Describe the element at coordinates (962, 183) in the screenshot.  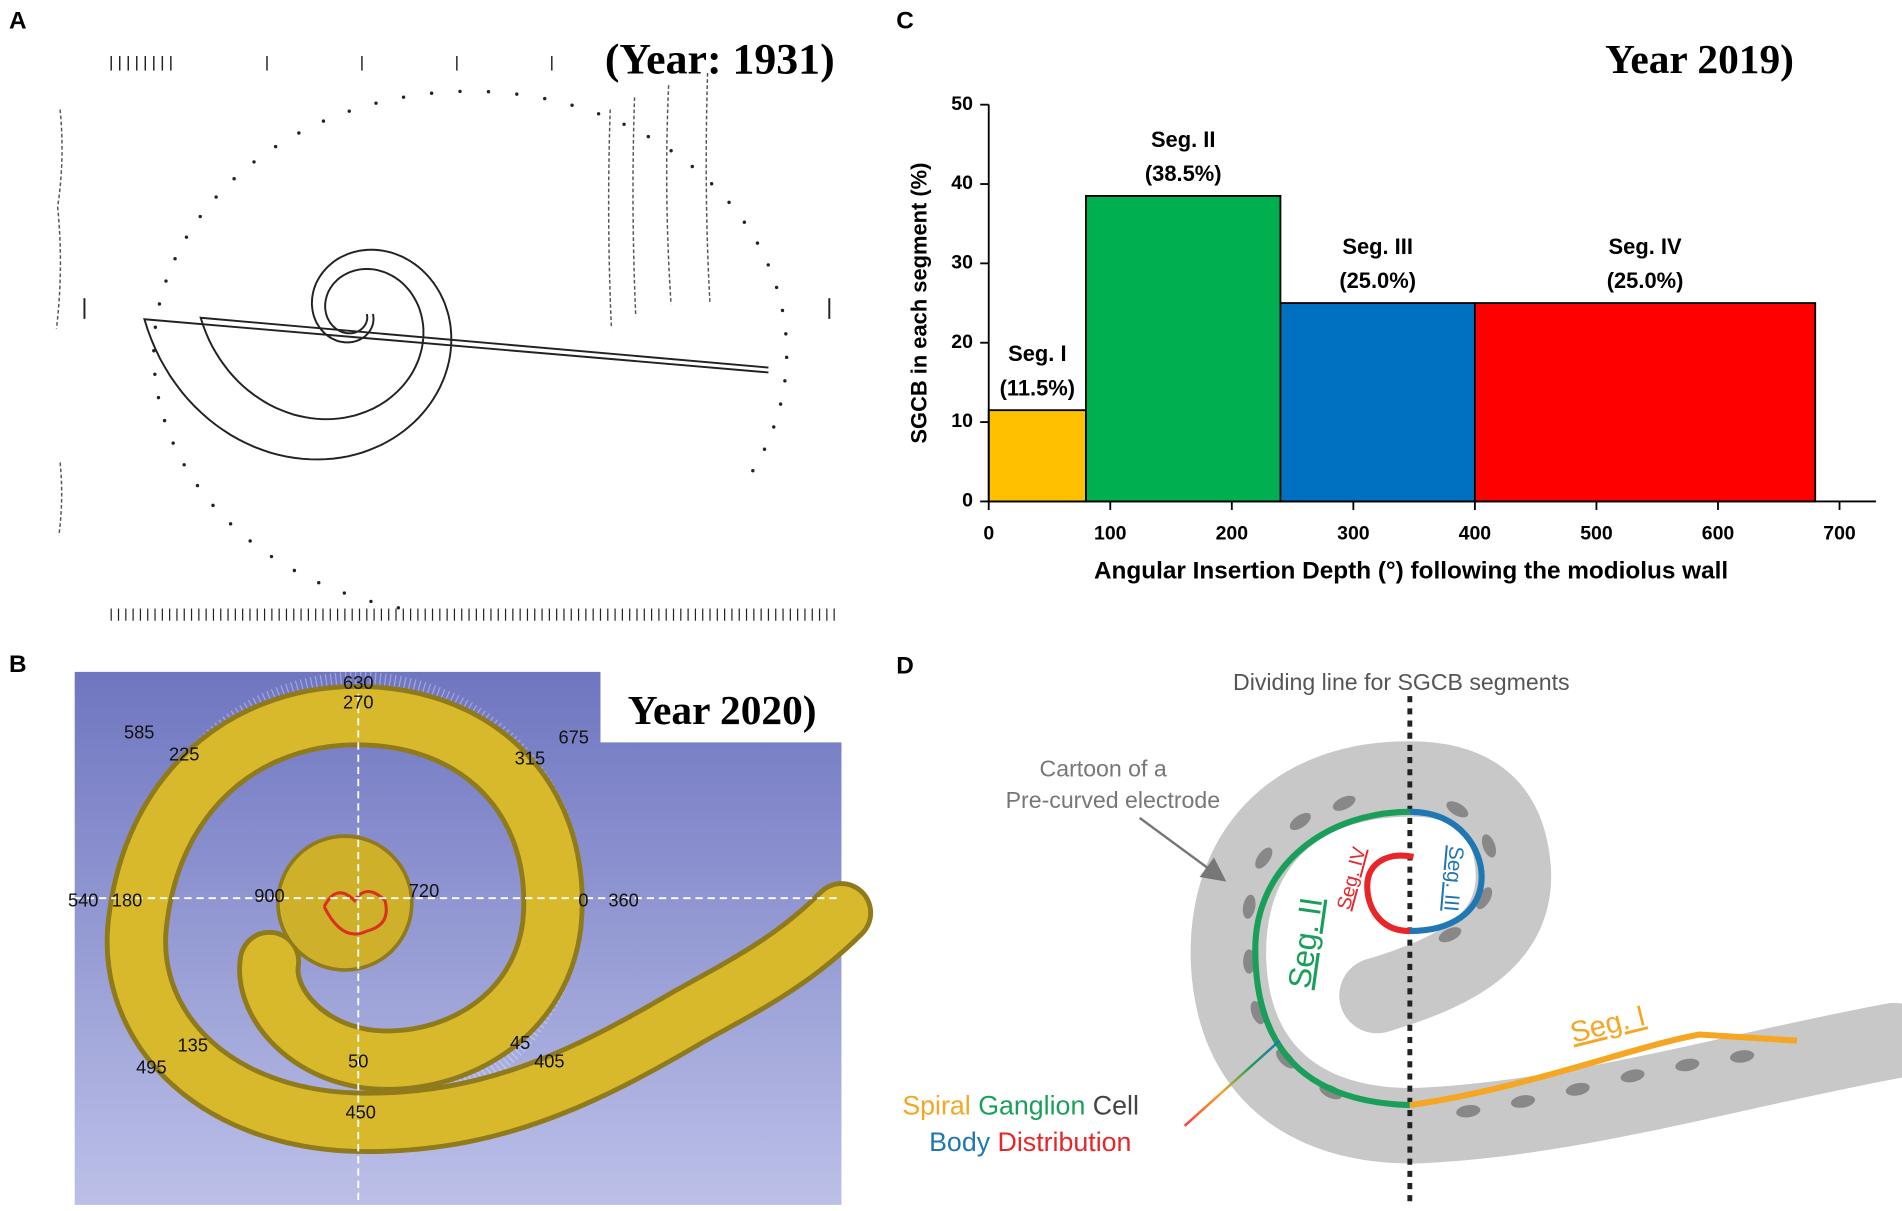
I see `y-tick-label: 40` at that location.